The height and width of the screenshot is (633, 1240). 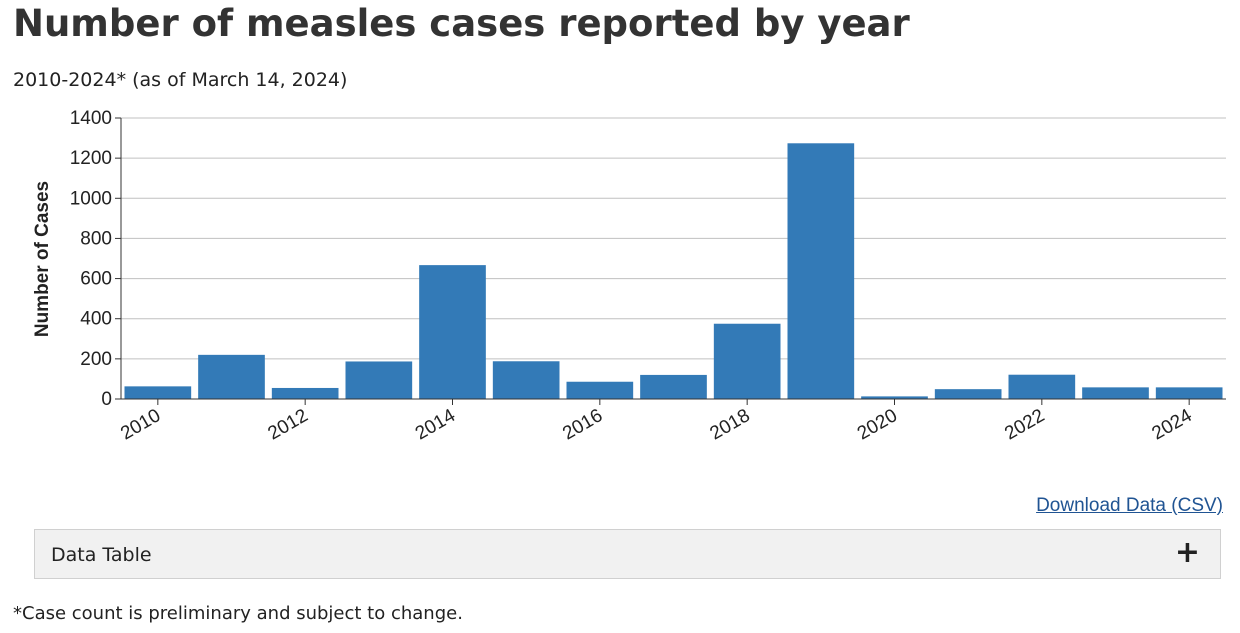 I want to click on y-tick-label: 1000, so click(x=91, y=198).